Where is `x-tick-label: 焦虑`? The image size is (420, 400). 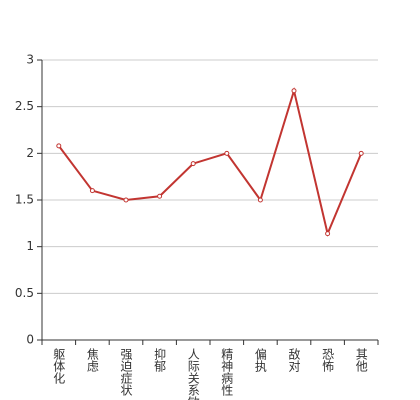 x-tick-label: 焦虑 is located at coordinates (92, 360).